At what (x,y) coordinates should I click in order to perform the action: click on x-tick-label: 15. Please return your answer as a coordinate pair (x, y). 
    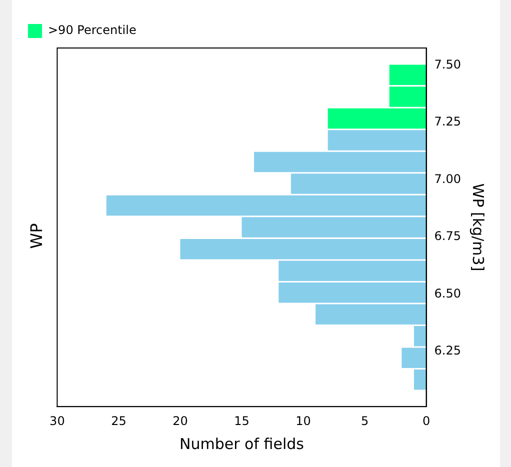
    Looking at the image, I should click on (242, 421).